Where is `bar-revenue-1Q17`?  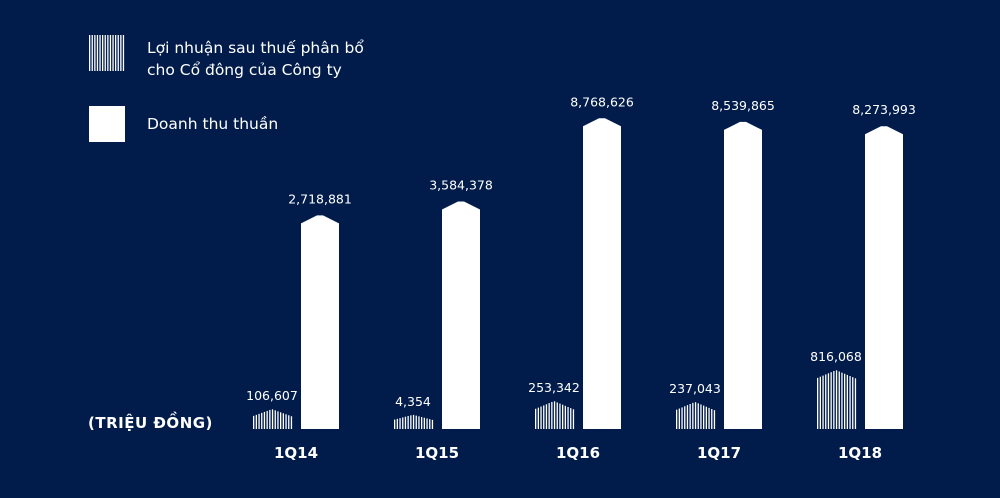 bar-revenue-1Q17 is located at coordinates (743, 275).